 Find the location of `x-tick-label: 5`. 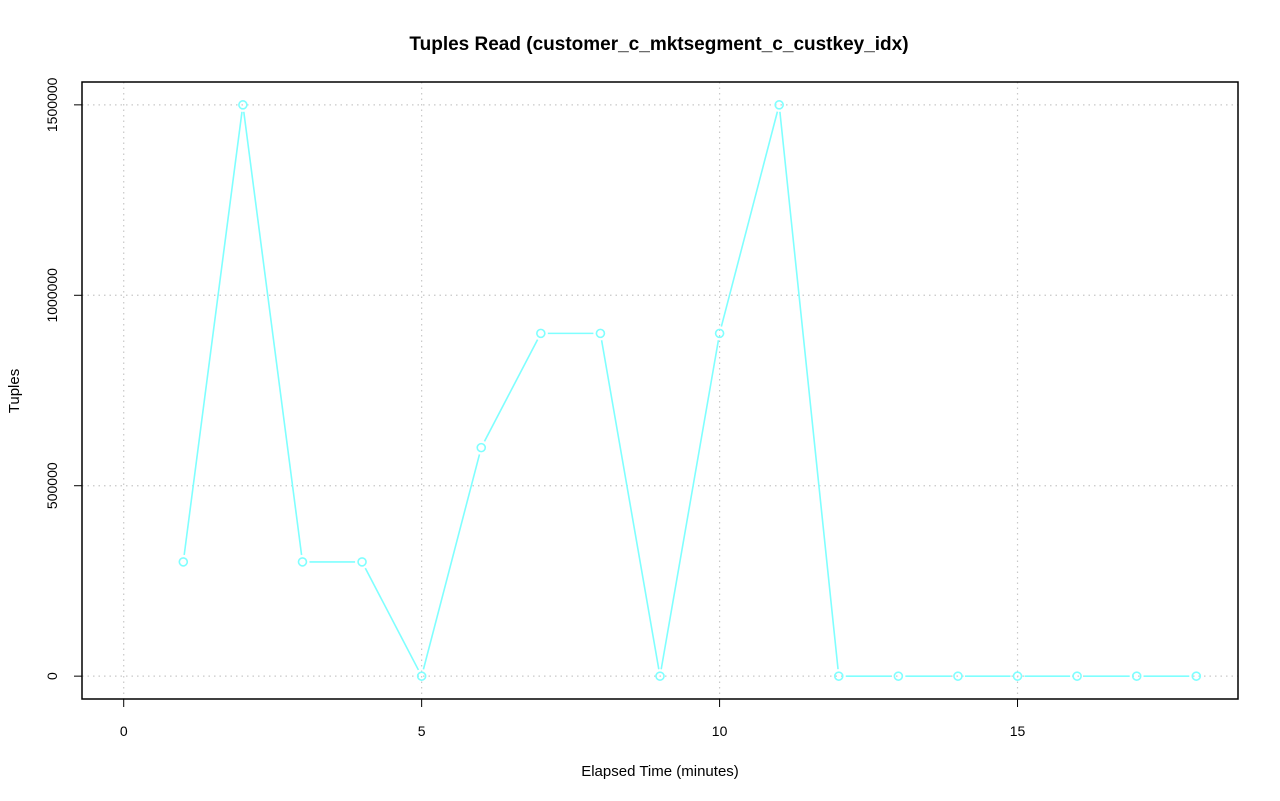

x-tick-label: 5 is located at coordinates (422, 731).